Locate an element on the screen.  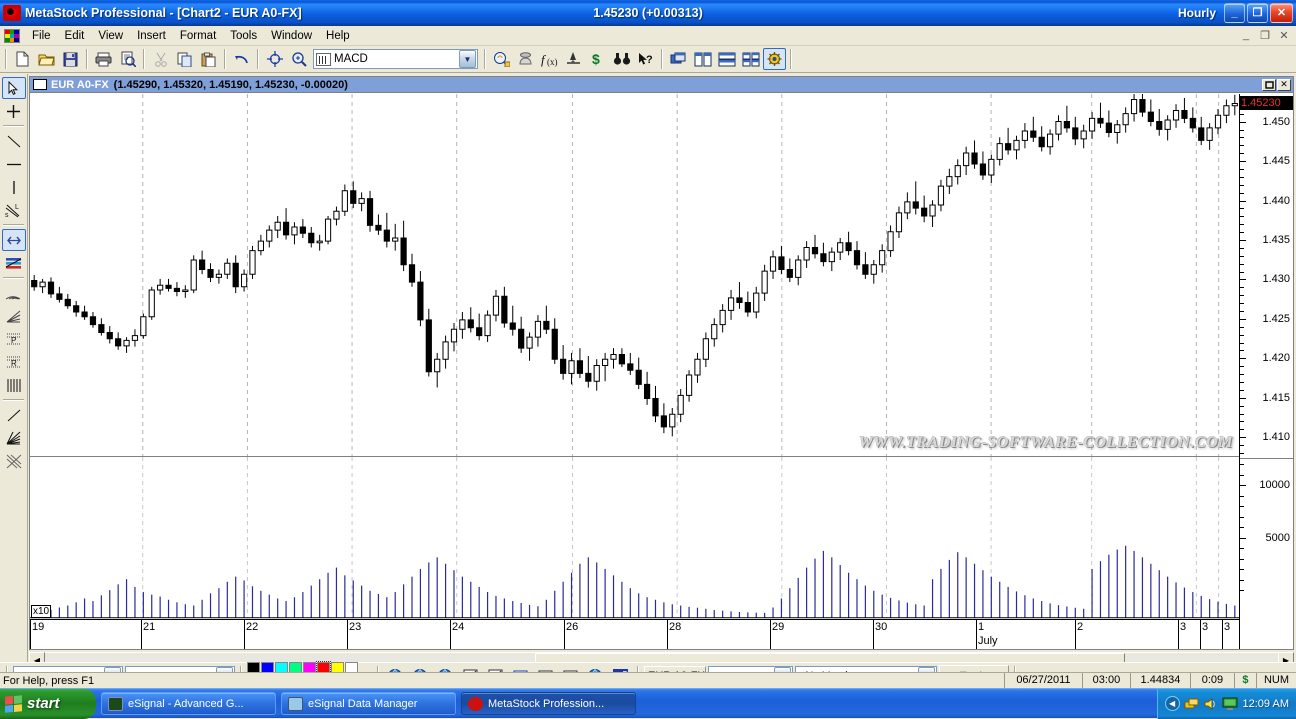
close-button: ✕ is located at coordinates (1281, 12).